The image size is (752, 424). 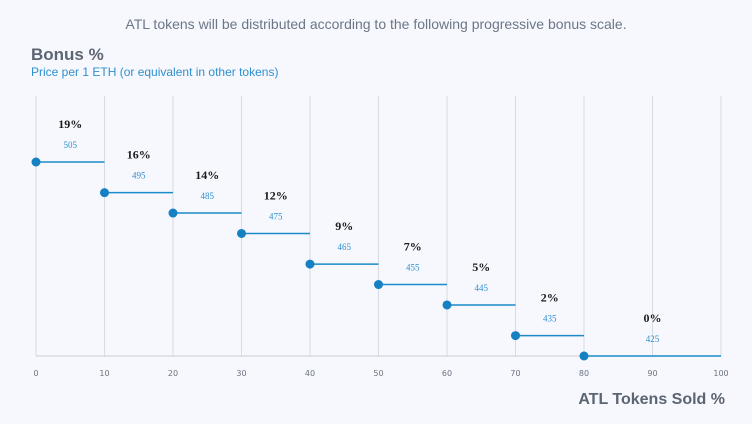 What do you see at coordinates (720, 373) in the screenshot?
I see `x-tick-label: 100` at bounding box center [720, 373].